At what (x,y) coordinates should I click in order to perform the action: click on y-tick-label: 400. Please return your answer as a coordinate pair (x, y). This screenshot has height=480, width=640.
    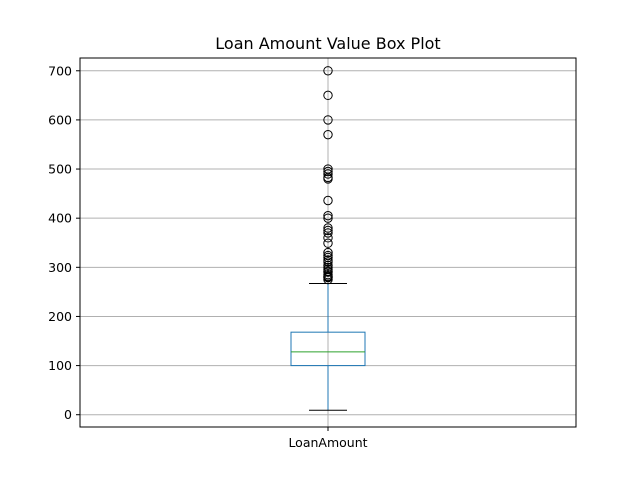
    Looking at the image, I should click on (60, 218).